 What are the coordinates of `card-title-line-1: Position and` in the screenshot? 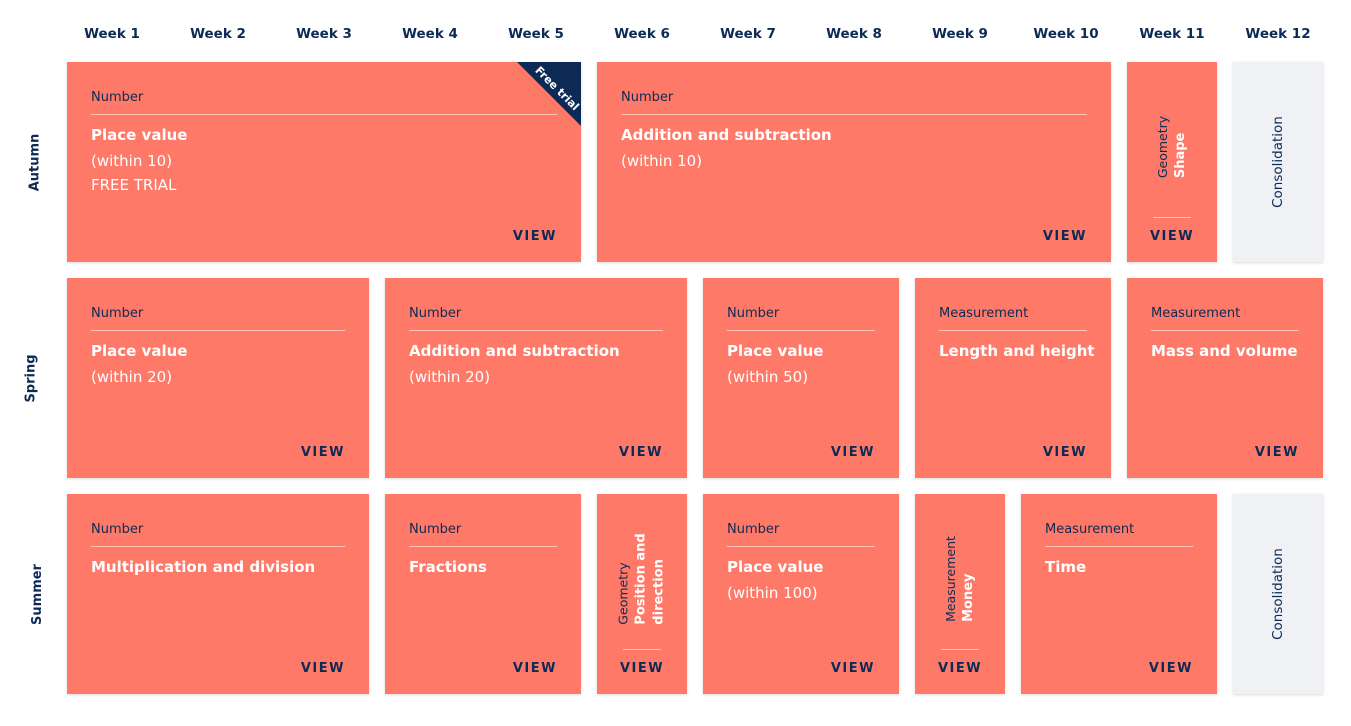 It's located at (641, 579).